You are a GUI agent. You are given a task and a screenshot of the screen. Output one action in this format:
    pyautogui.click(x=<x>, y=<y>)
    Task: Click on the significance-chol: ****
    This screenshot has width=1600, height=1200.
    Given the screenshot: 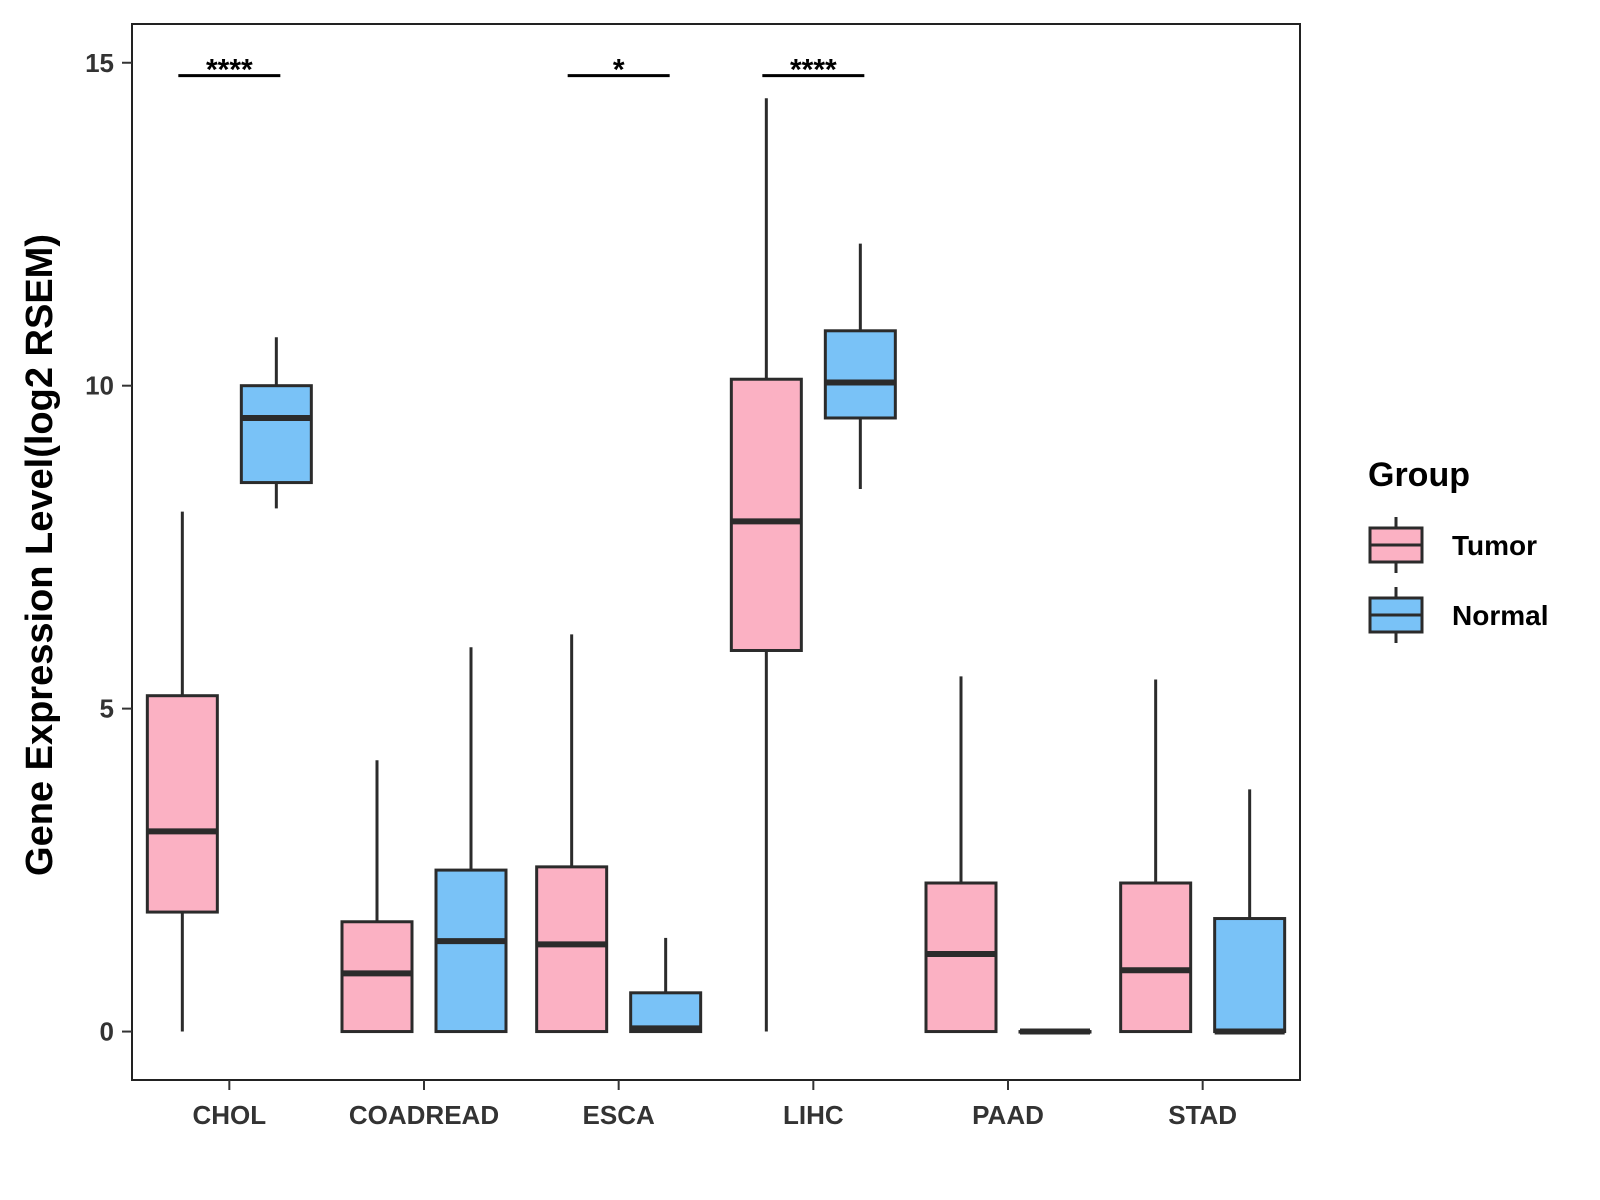 What is the action you would take?
    pyautogui.click(x=229, y=70)
    